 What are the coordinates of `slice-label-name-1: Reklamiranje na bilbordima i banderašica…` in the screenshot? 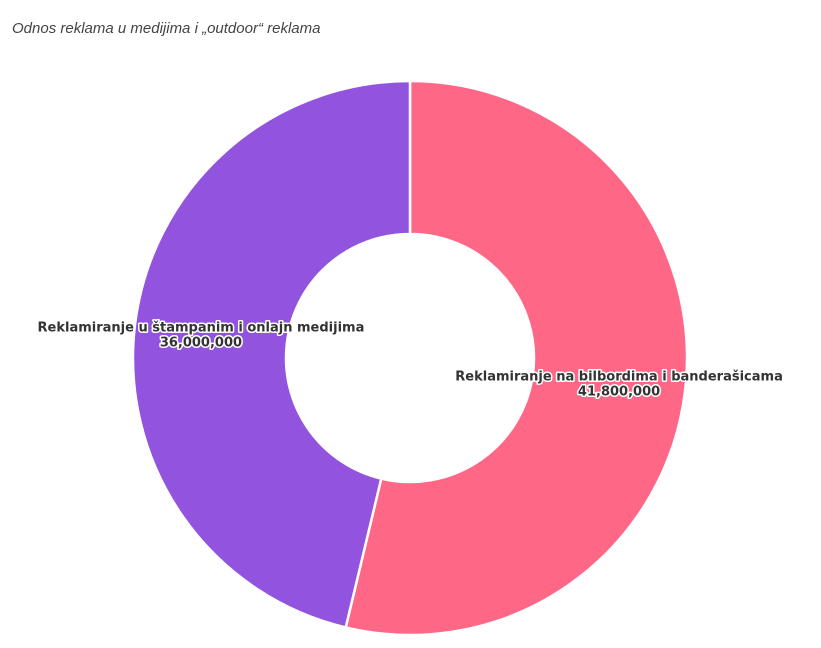 It's located at (619, 377).